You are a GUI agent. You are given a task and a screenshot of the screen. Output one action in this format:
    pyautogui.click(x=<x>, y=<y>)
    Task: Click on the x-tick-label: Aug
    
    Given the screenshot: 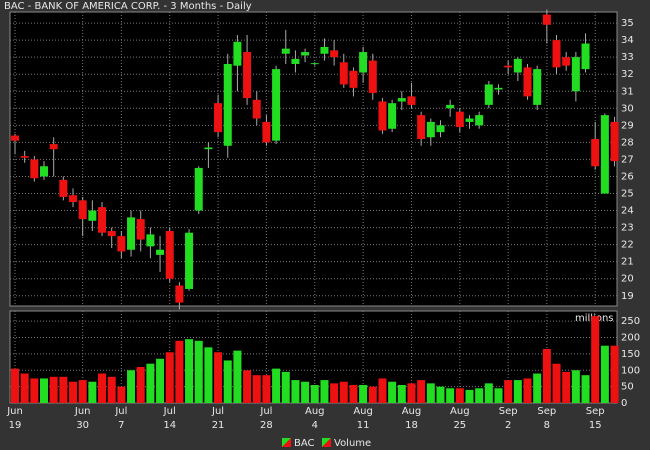 What is the action you would take?
    pyautogui.click(x=460, y=411)
    